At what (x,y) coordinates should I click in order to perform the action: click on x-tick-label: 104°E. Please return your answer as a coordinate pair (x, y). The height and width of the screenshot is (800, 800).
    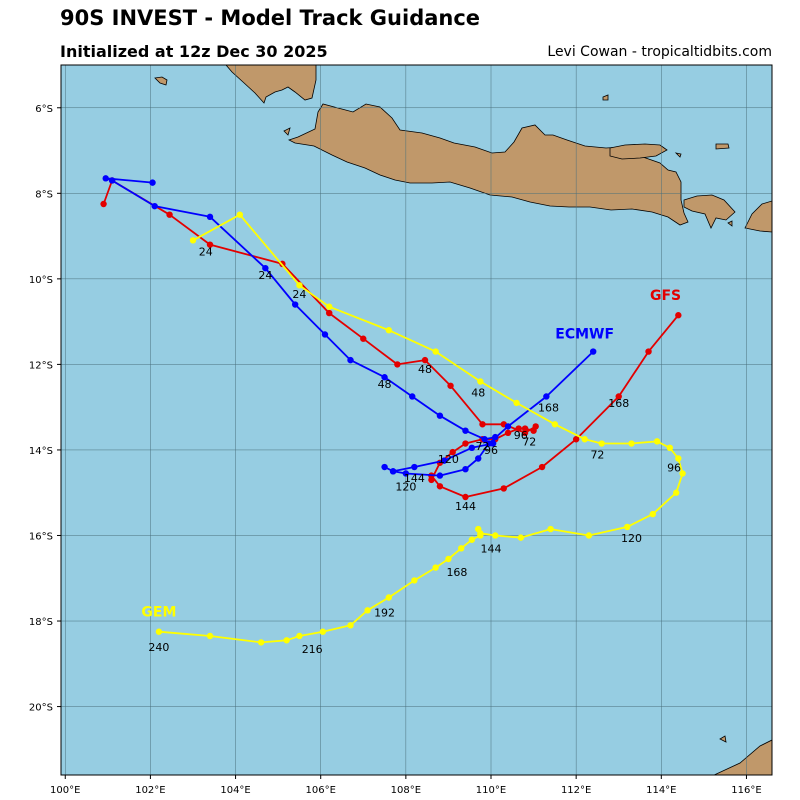
    Looking at the image, I should click on (235, 790).